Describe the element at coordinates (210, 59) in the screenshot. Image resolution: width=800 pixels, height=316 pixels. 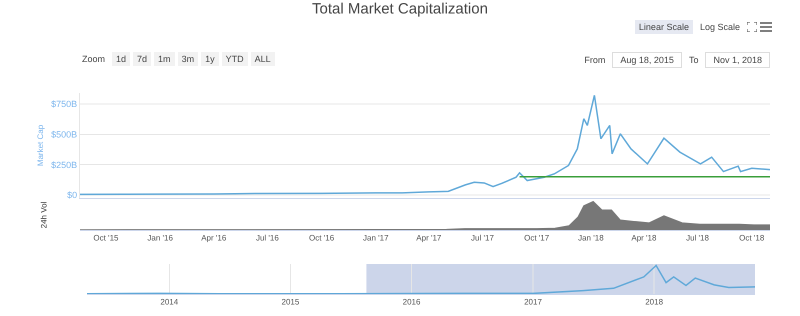
I see `text: 1y` at that location.